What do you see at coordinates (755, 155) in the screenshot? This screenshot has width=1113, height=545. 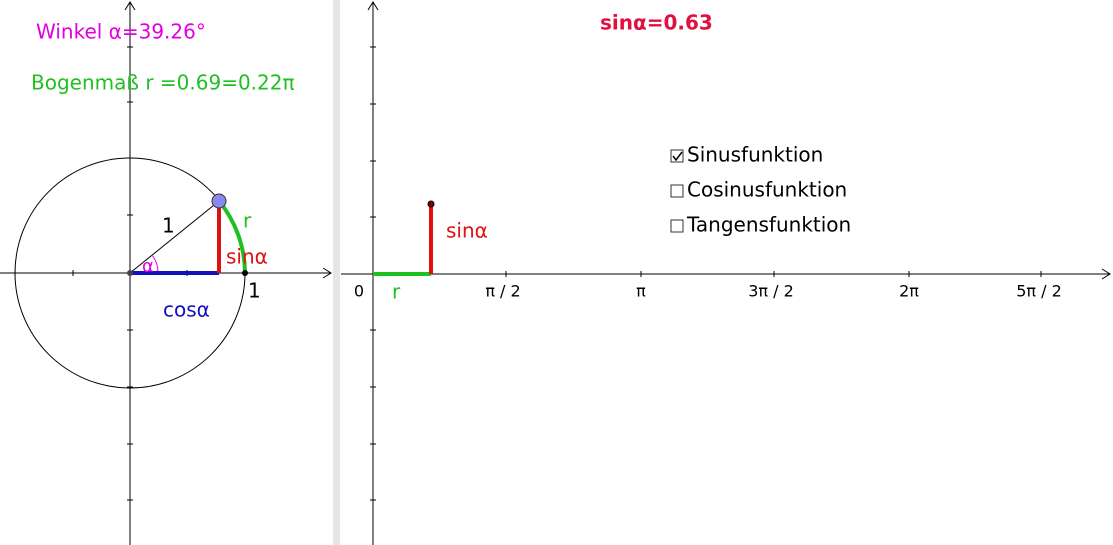 I see `checkbox-label: Sinusfunktion` at bounding box center [755, 155].